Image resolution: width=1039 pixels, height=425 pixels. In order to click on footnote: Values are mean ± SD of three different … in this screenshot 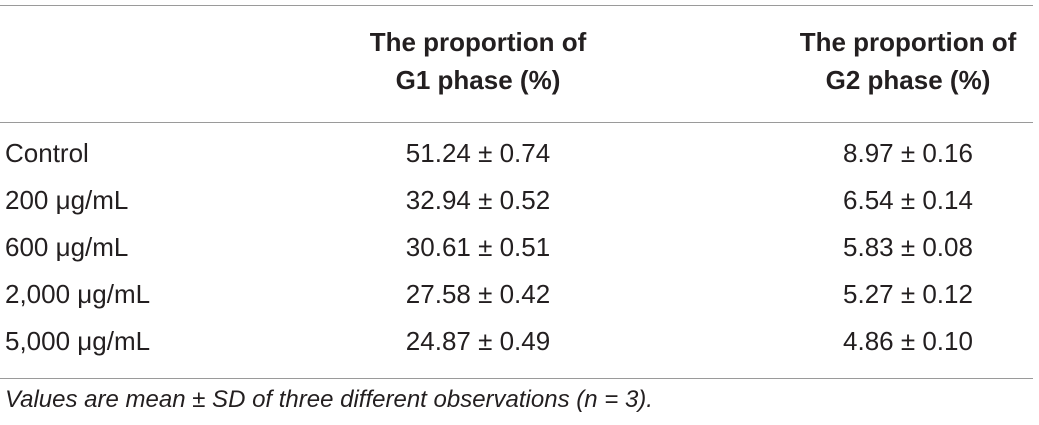, I will do `click(329, 399)`.